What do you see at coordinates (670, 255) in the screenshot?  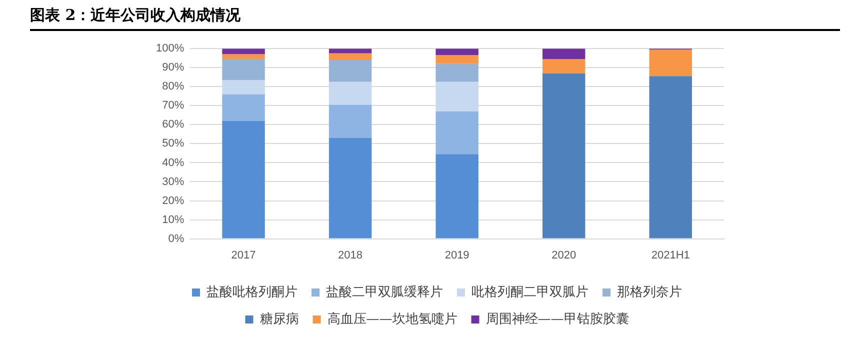 I see `x-tick-label: 2021H1` at bounding box center [670, 255].